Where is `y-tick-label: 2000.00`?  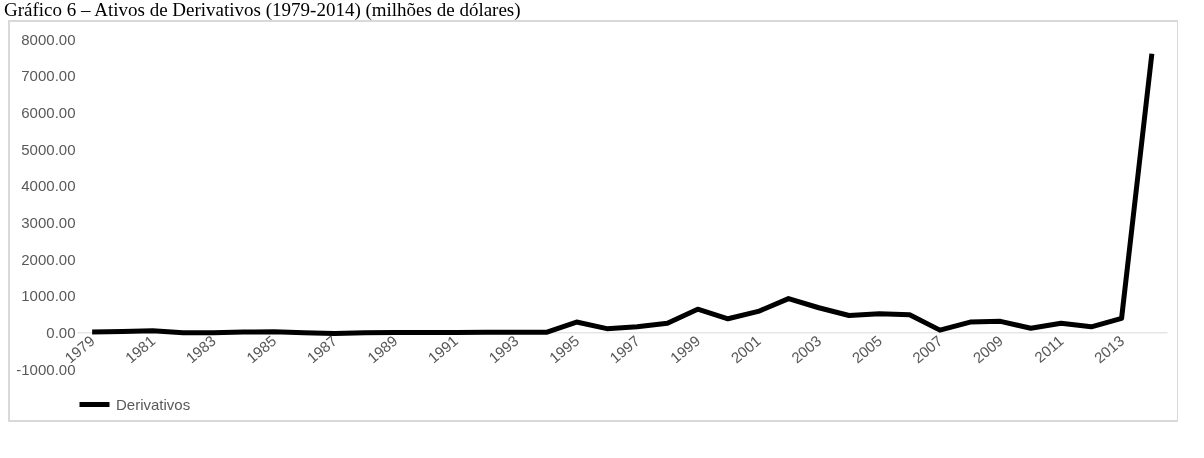 y-tick-label: 2000.00 is located at coordinates (48, 259).